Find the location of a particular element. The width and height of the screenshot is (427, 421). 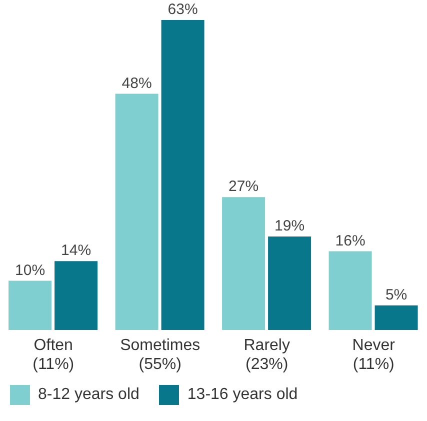

data-label: 5% is located at coordinates (396, 295).